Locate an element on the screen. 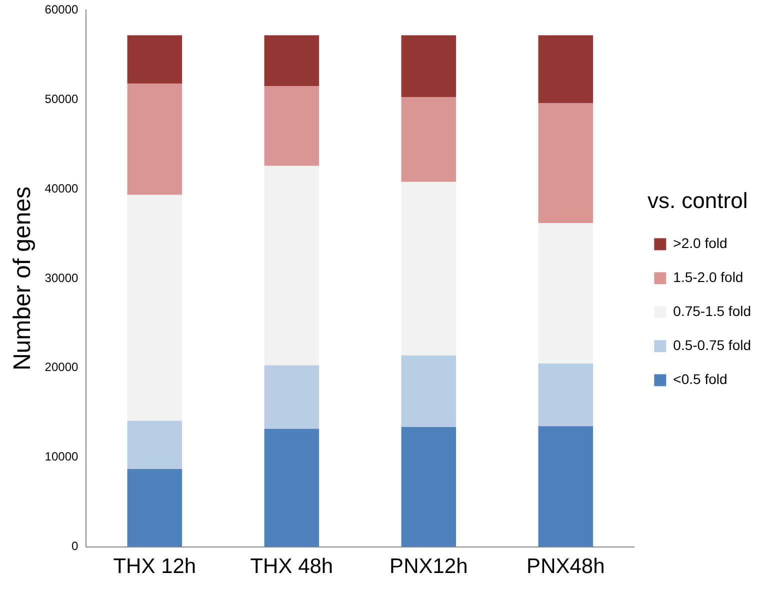  y-tick-label: 50000 is located at coordinates (61, 99).